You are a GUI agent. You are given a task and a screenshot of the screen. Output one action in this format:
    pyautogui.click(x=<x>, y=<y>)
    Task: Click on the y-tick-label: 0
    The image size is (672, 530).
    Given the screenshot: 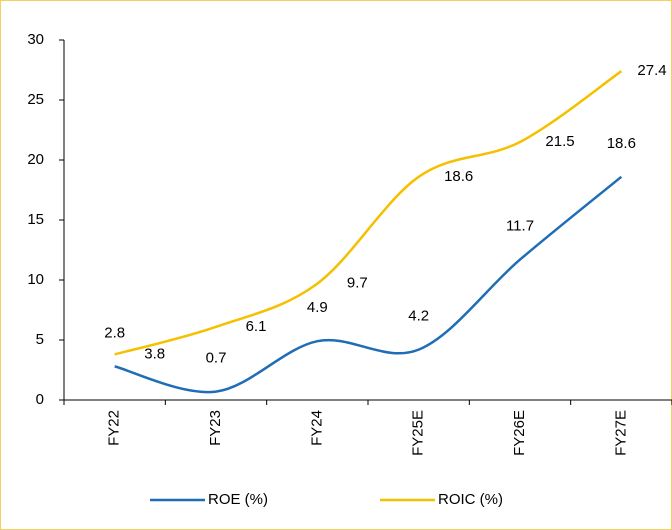 What is the action you would take?
    pyautogui.click(x=40, y=399)
    